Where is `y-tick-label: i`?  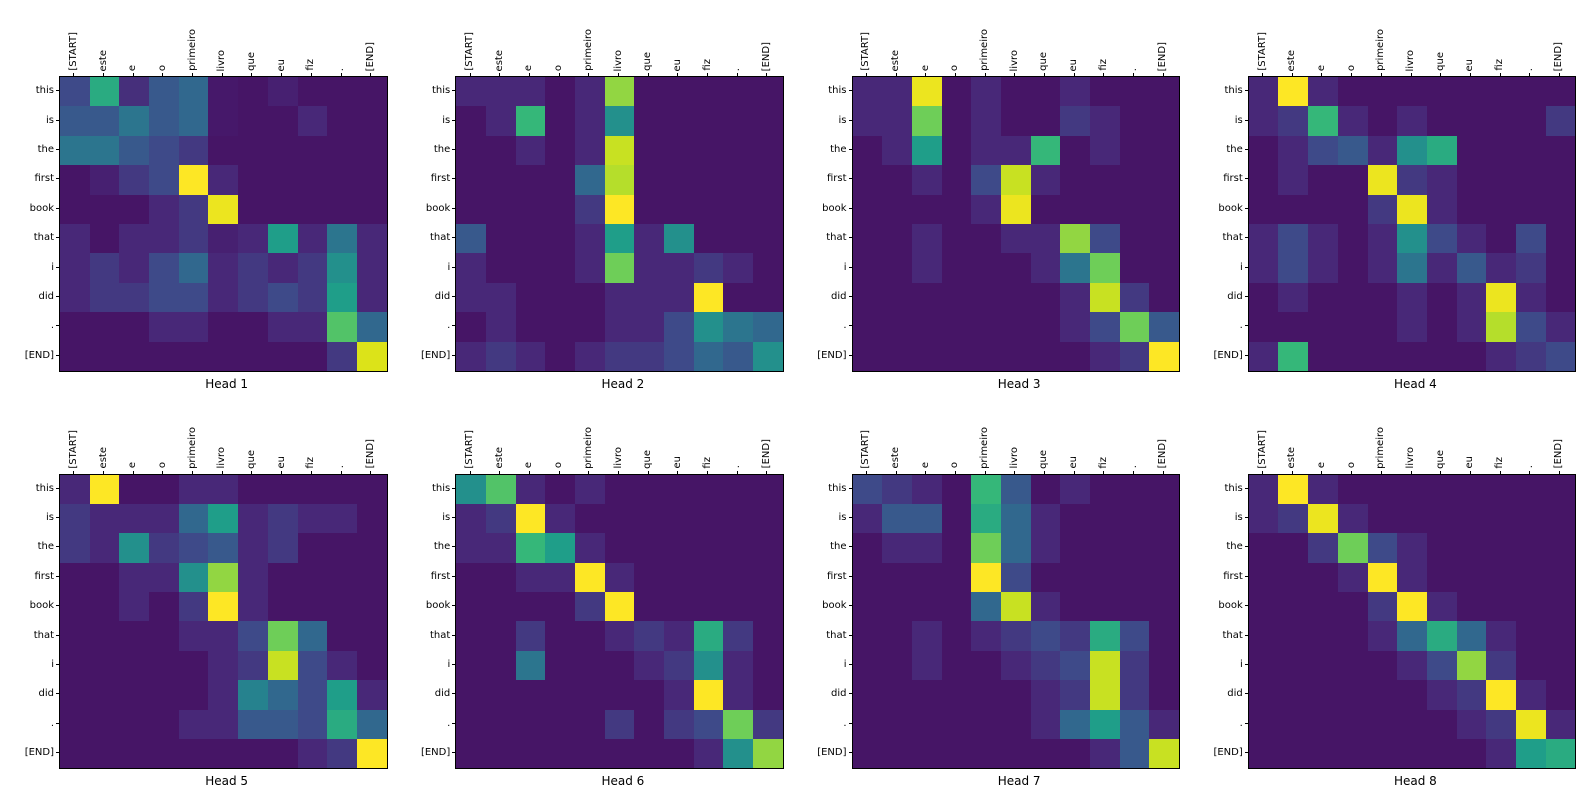 y-tick-label: i is located at coordinates (845, 665).